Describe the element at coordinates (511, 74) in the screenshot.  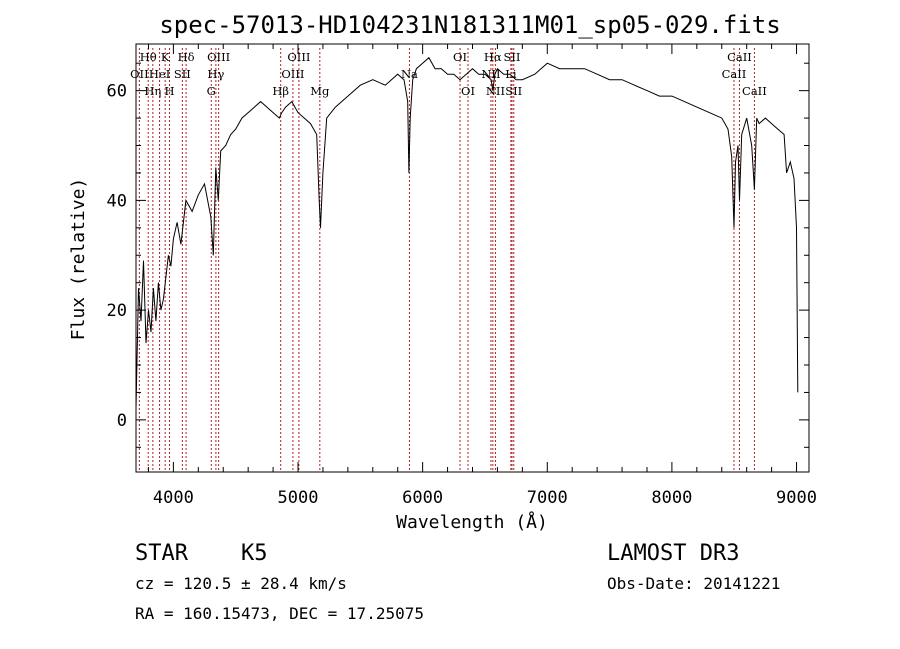
I see `line-label-li: Li` at that location.